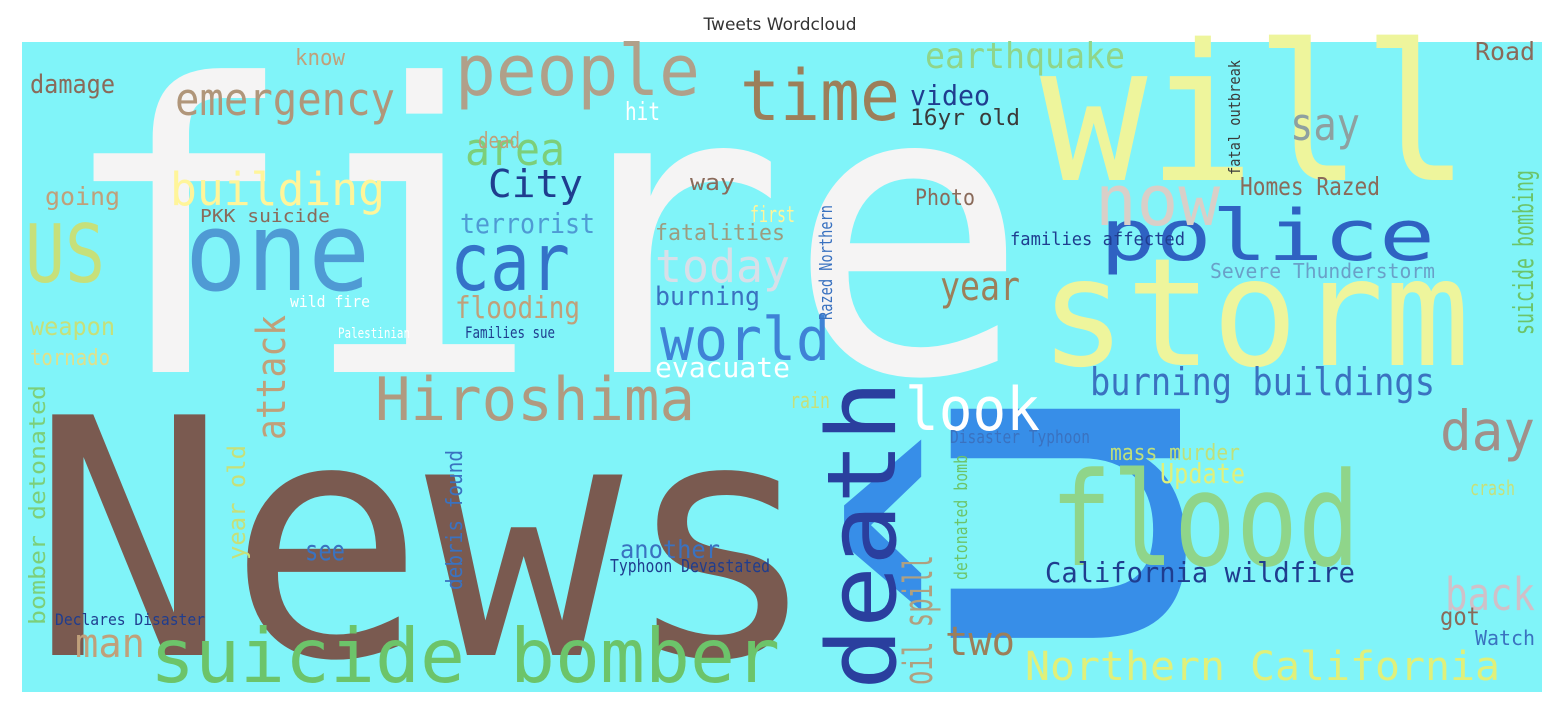 Image resolution: width=1564 pixels, height=716 pixels. What do you see at coordinates (779, 25) in the screenshot?
I see `title: Tweets Wordcloud` at bounding box center [779, 25].